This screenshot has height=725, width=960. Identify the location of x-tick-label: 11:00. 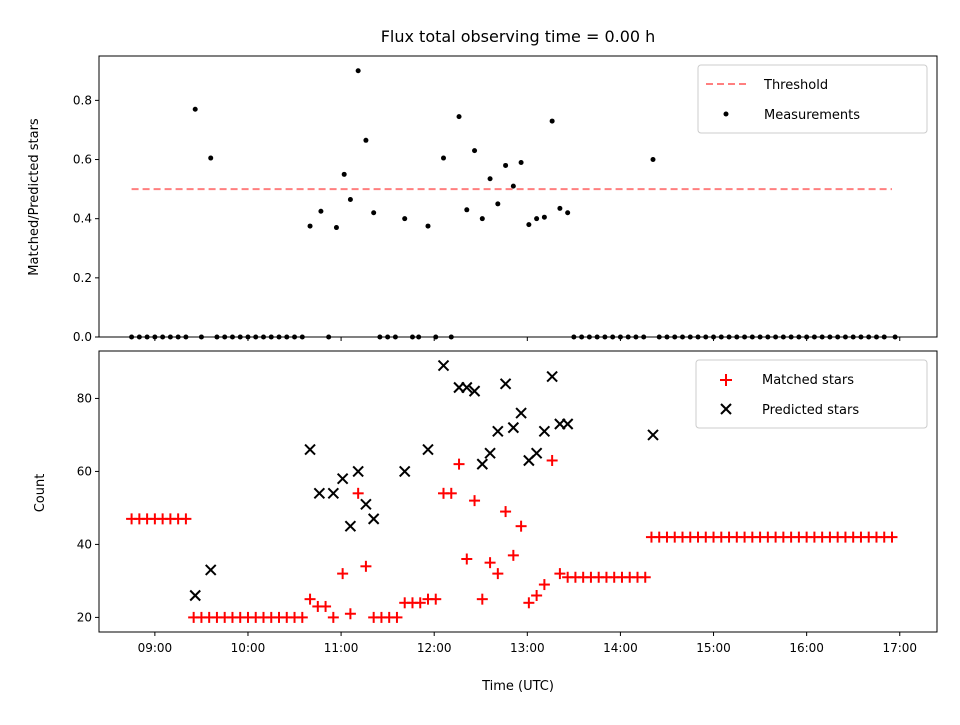
(341, 648).